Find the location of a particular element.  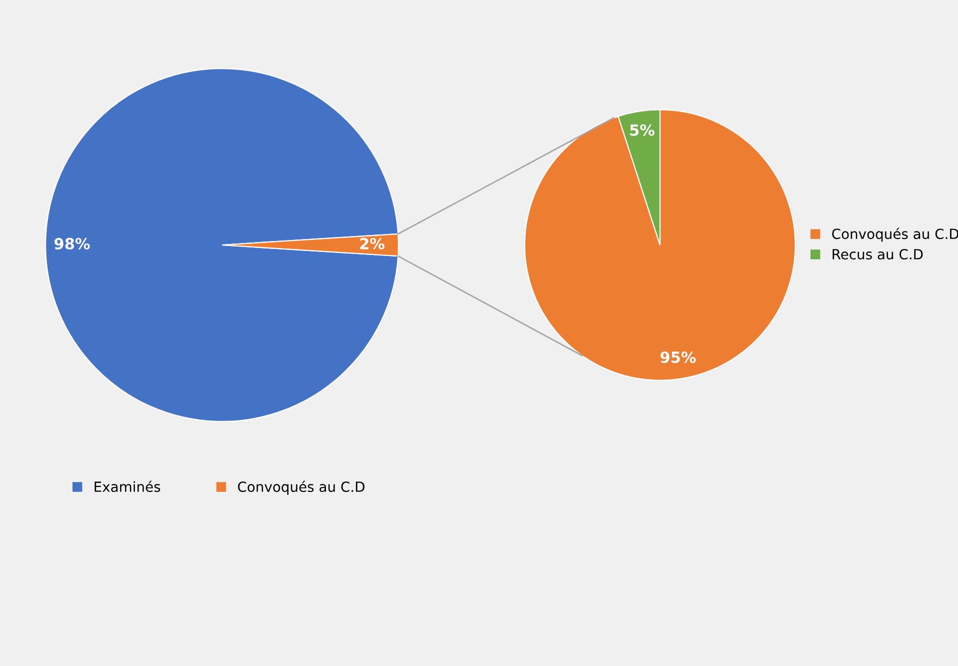

data-label: 95% is located at coordinates (678, 357).